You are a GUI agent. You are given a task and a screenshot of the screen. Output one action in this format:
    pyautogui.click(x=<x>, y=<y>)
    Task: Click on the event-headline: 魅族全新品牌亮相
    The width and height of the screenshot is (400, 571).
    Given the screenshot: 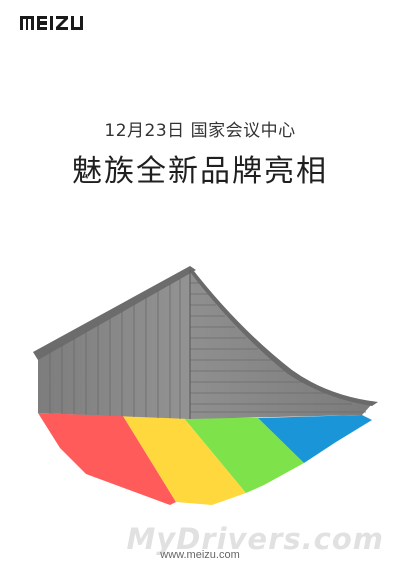 What is the action you would take?
    pyautogui.click(x=200, y=171)
    